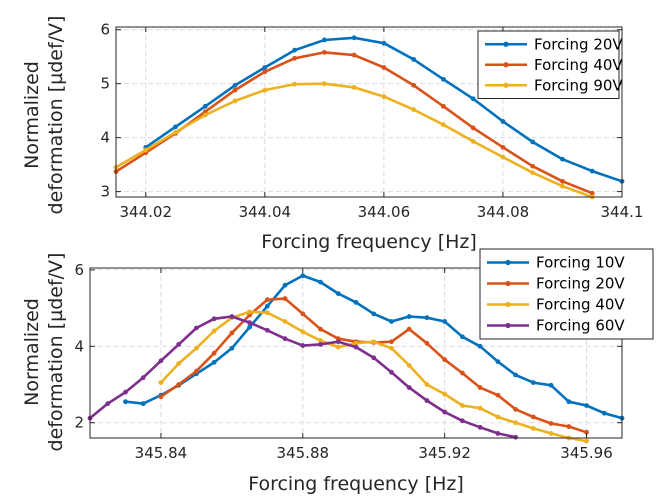 The image size is (660, 500). What do you see at coordinates (444, 453) in the screenshot?
I see `bottom-x-tick-label: 345.92` at bounding box center [444, 453].